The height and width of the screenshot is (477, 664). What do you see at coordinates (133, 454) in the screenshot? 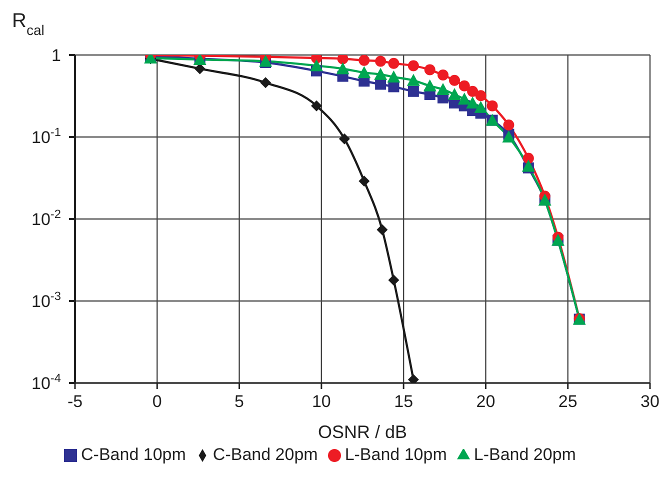
I see `legend-label: C-Band 10pm` at bounding box center [133, 454].